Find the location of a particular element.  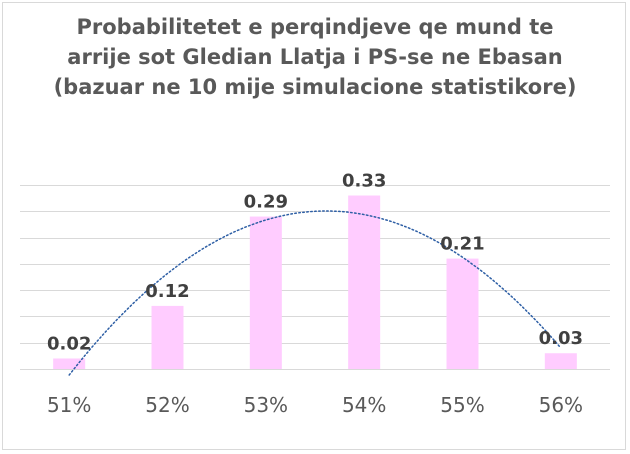

data-label: 0.33 is located at coordinates (364, 181).